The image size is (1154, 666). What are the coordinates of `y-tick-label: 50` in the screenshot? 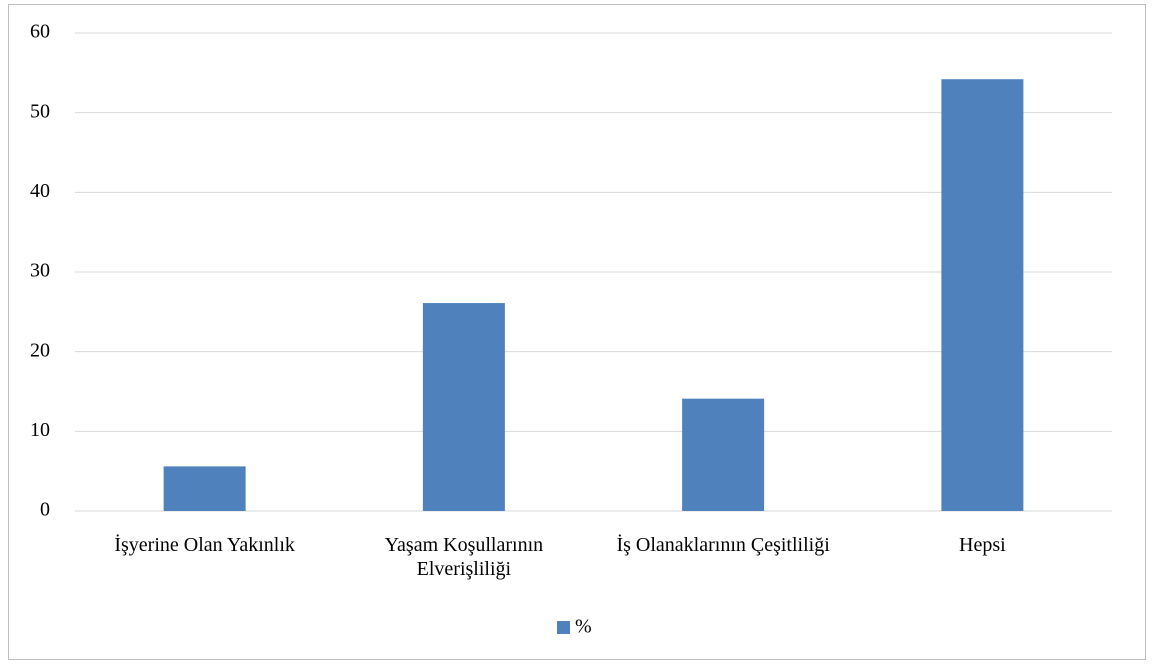 It's located at (40, 111).